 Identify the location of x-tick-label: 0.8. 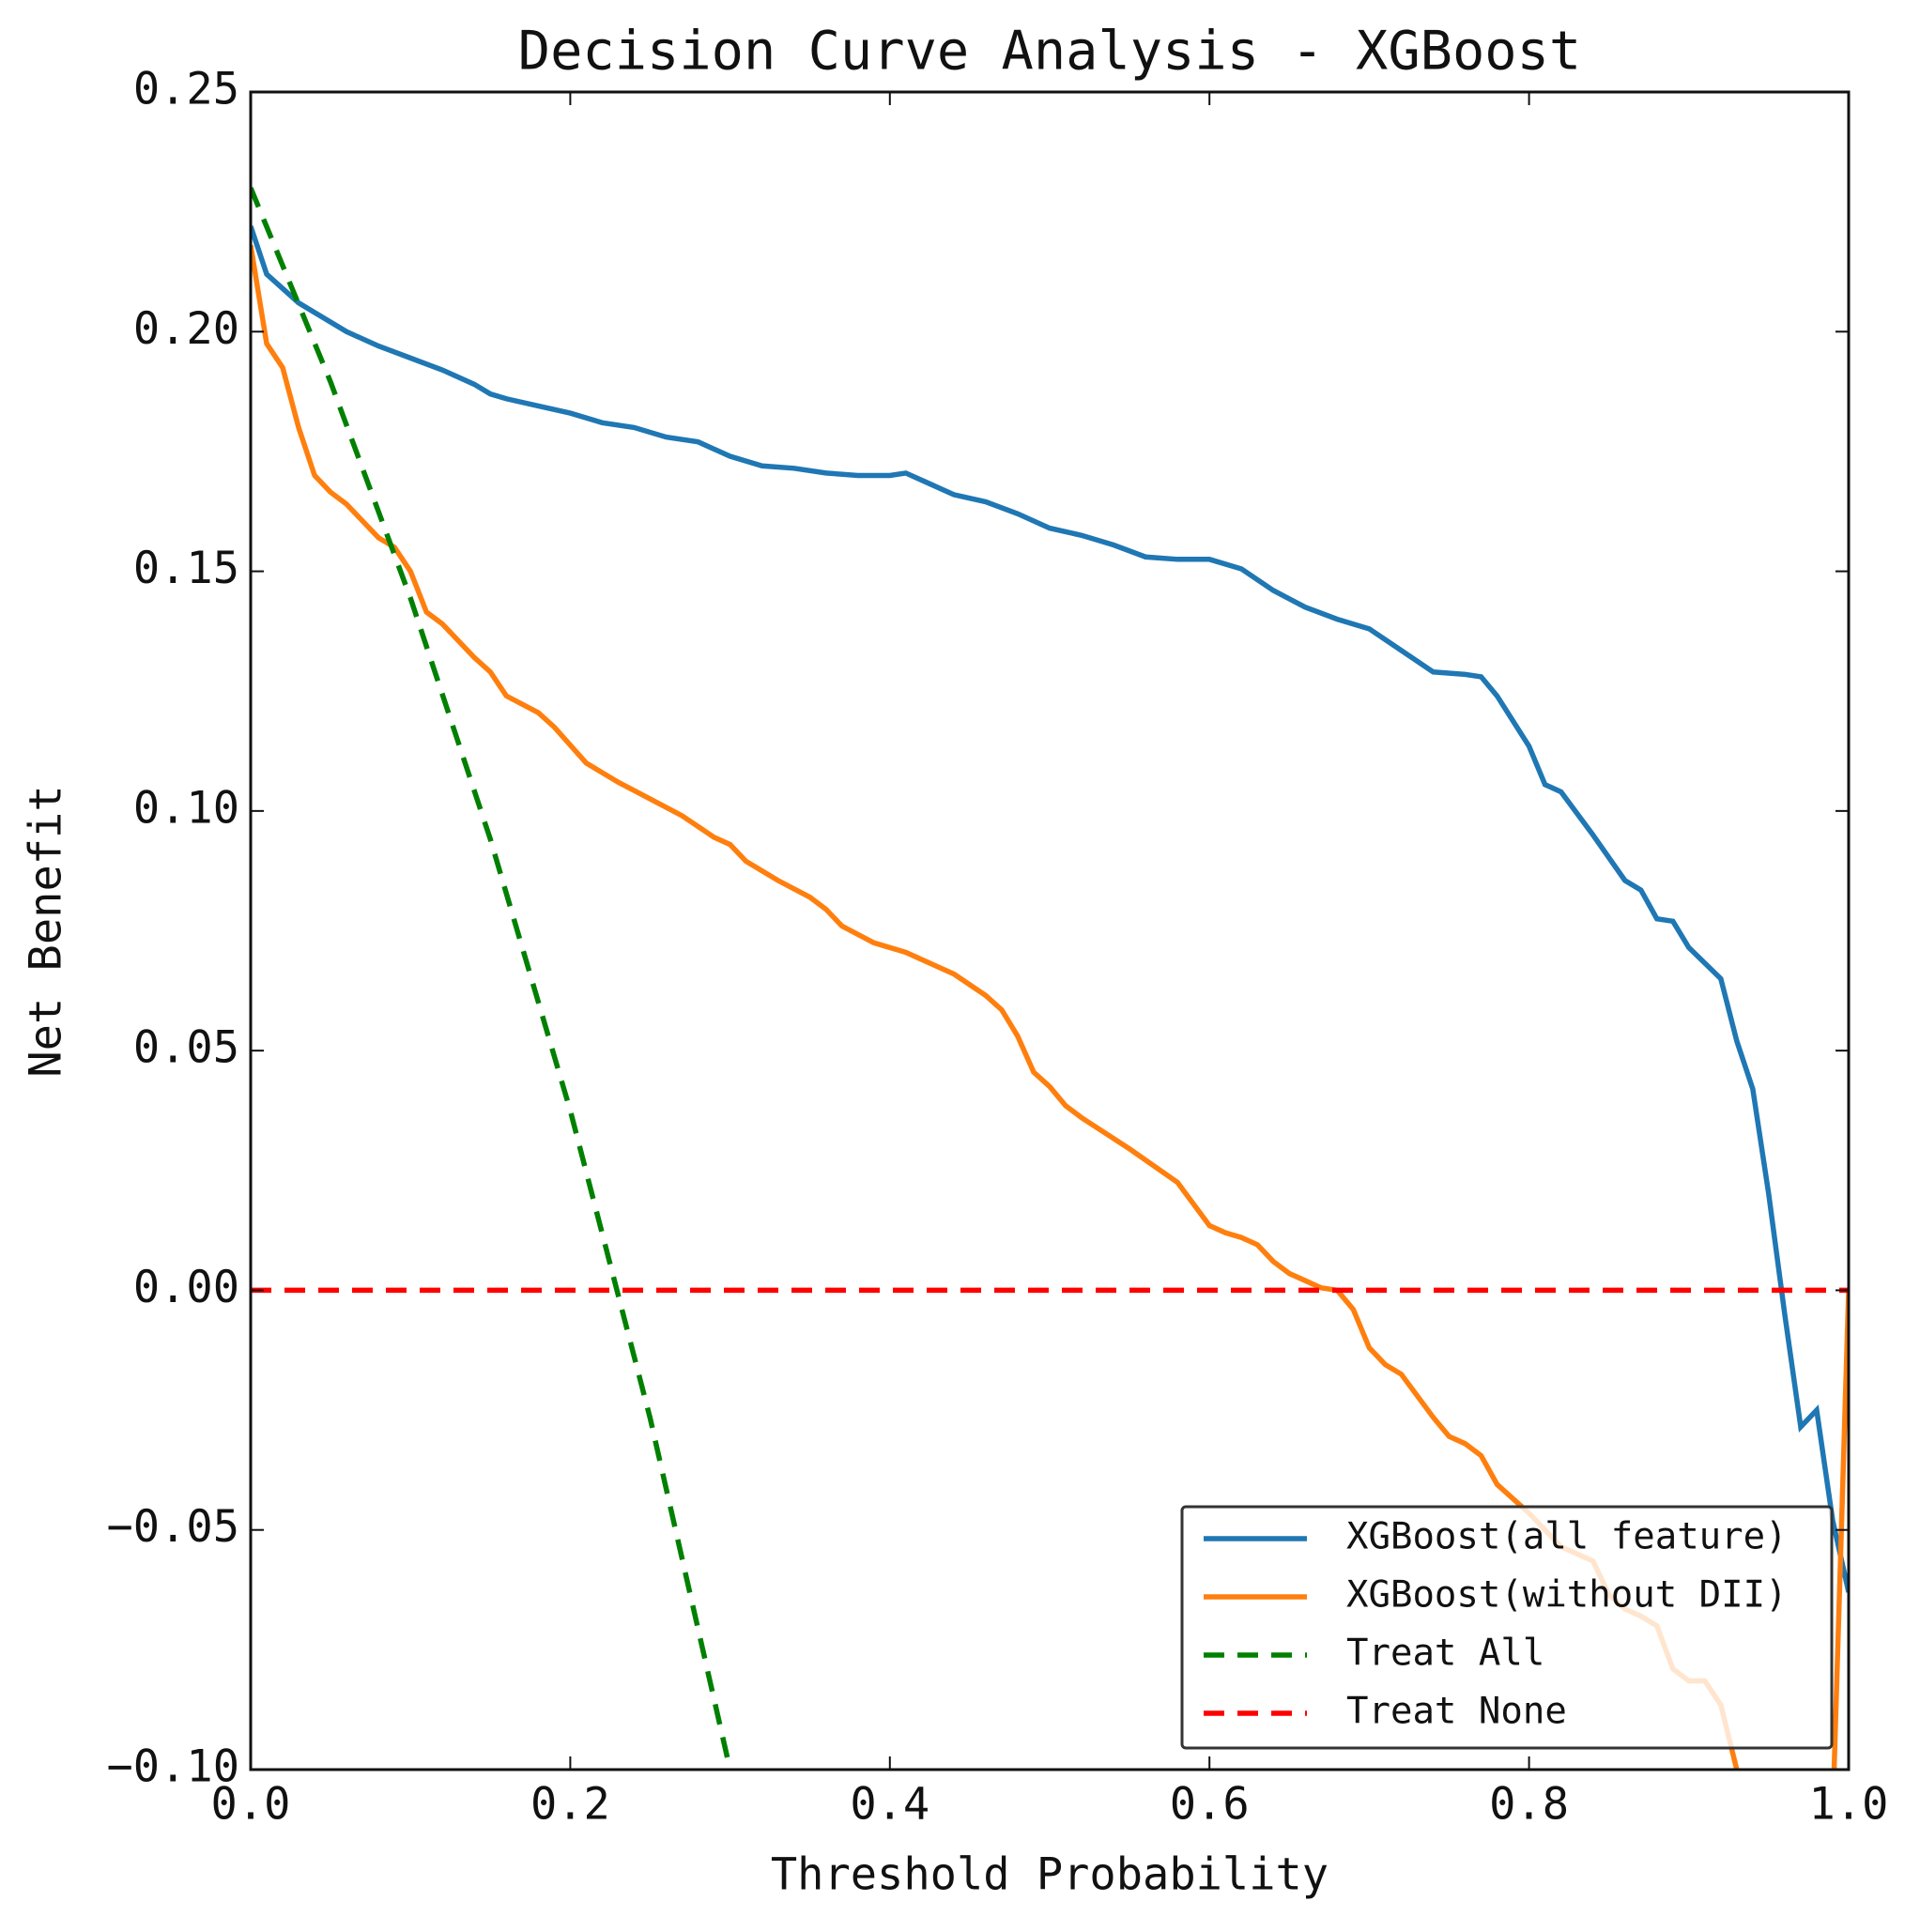
(1529, 1805).